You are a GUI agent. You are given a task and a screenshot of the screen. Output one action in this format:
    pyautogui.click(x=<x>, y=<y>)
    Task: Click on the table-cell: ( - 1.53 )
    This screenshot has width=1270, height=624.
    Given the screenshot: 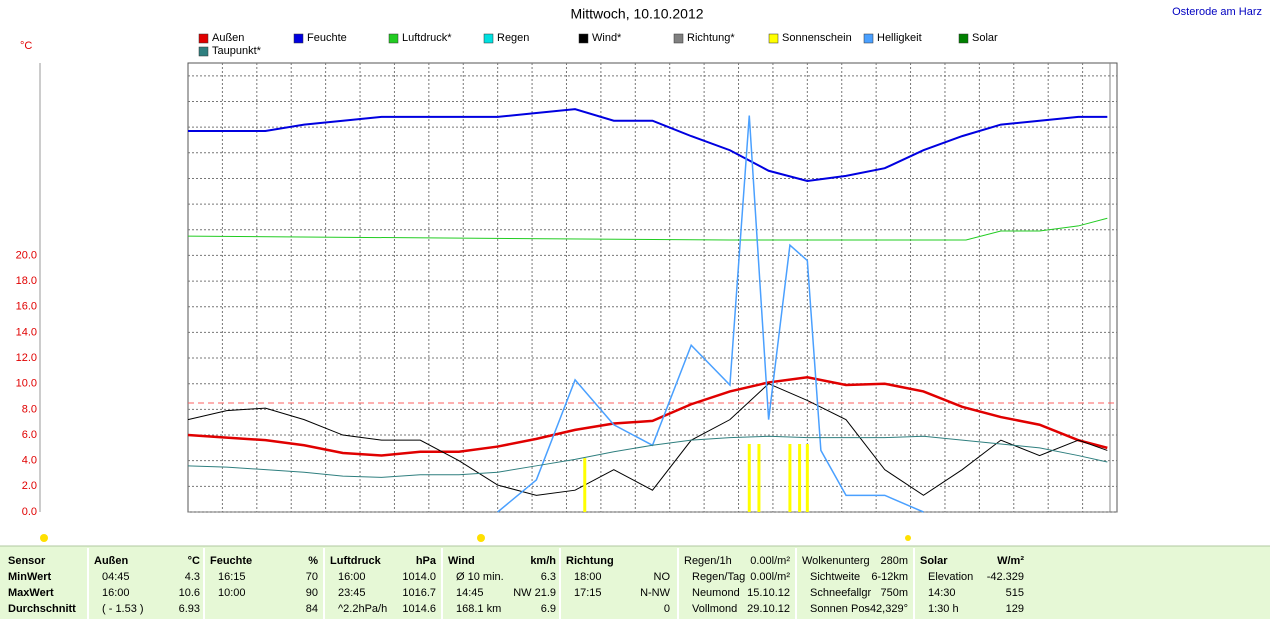 What is the action you would take?
    pyautogui.click(x=123, y=609)
    